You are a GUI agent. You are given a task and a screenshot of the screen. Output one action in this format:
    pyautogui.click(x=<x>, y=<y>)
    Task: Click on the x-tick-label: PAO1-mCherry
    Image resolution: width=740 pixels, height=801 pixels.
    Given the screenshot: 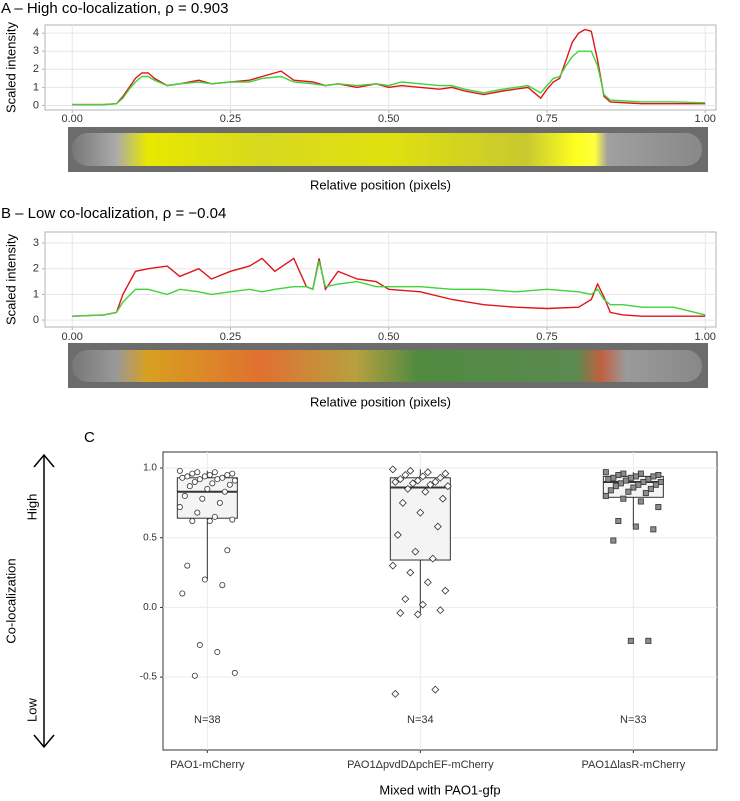 What is the action you would take?
    pyautogui.click(x=207, y=765)
    